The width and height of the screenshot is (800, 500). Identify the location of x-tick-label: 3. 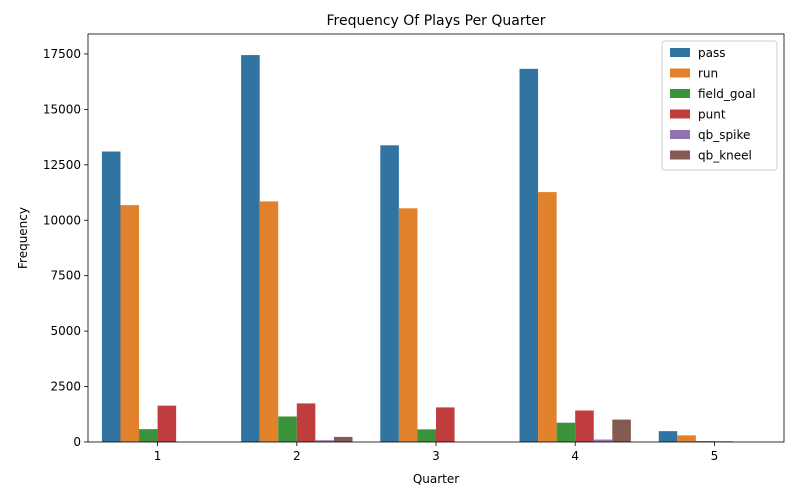
(436, 456).